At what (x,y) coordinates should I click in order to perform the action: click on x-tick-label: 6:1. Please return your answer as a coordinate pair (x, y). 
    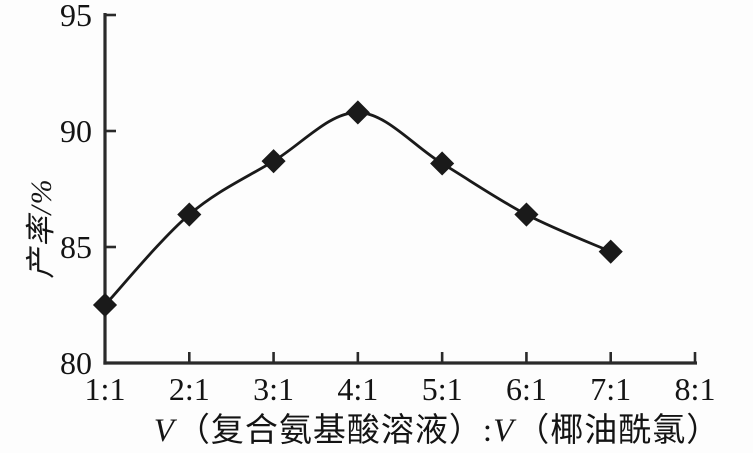
    Looking at the image, I should click on (526, 389).